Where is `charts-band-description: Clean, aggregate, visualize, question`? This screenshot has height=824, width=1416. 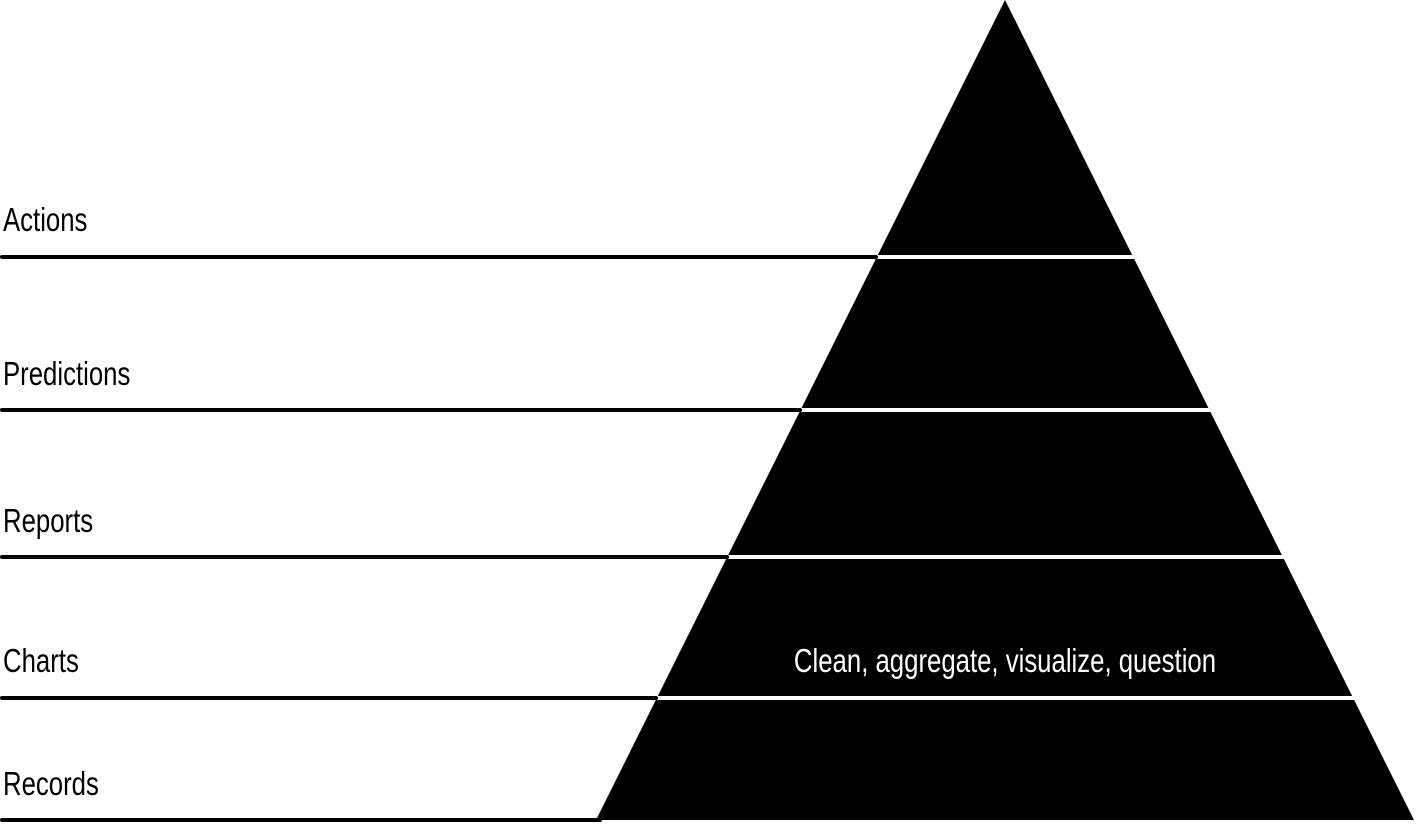 charts-band-description: Clean, aggregate, visualize, question is located at coordinates (1005, 660).